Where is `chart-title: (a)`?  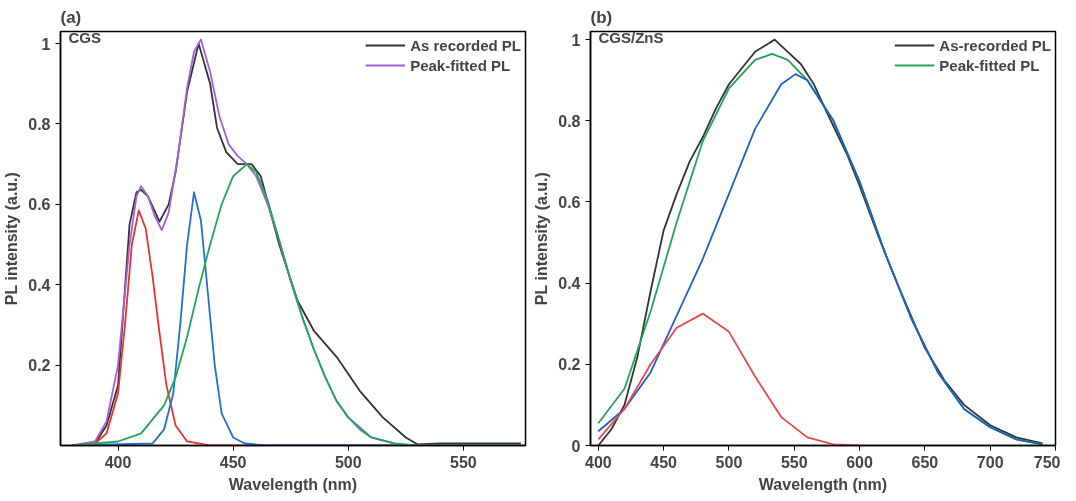 chart-title: (a) is located at coordinates (71, 17).